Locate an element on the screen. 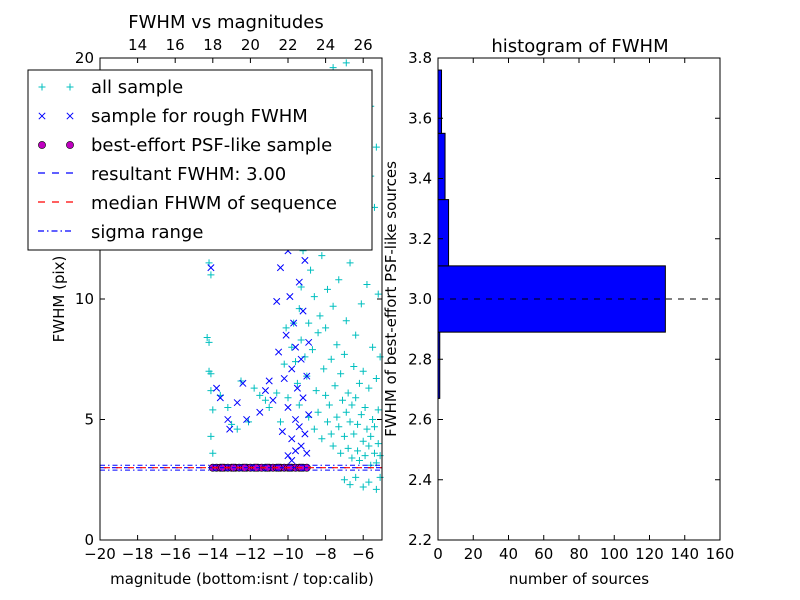  left-x-axis: −20 −18 −16 −14 −12 −10 −8 −6 is located at coordinates (229, 549).